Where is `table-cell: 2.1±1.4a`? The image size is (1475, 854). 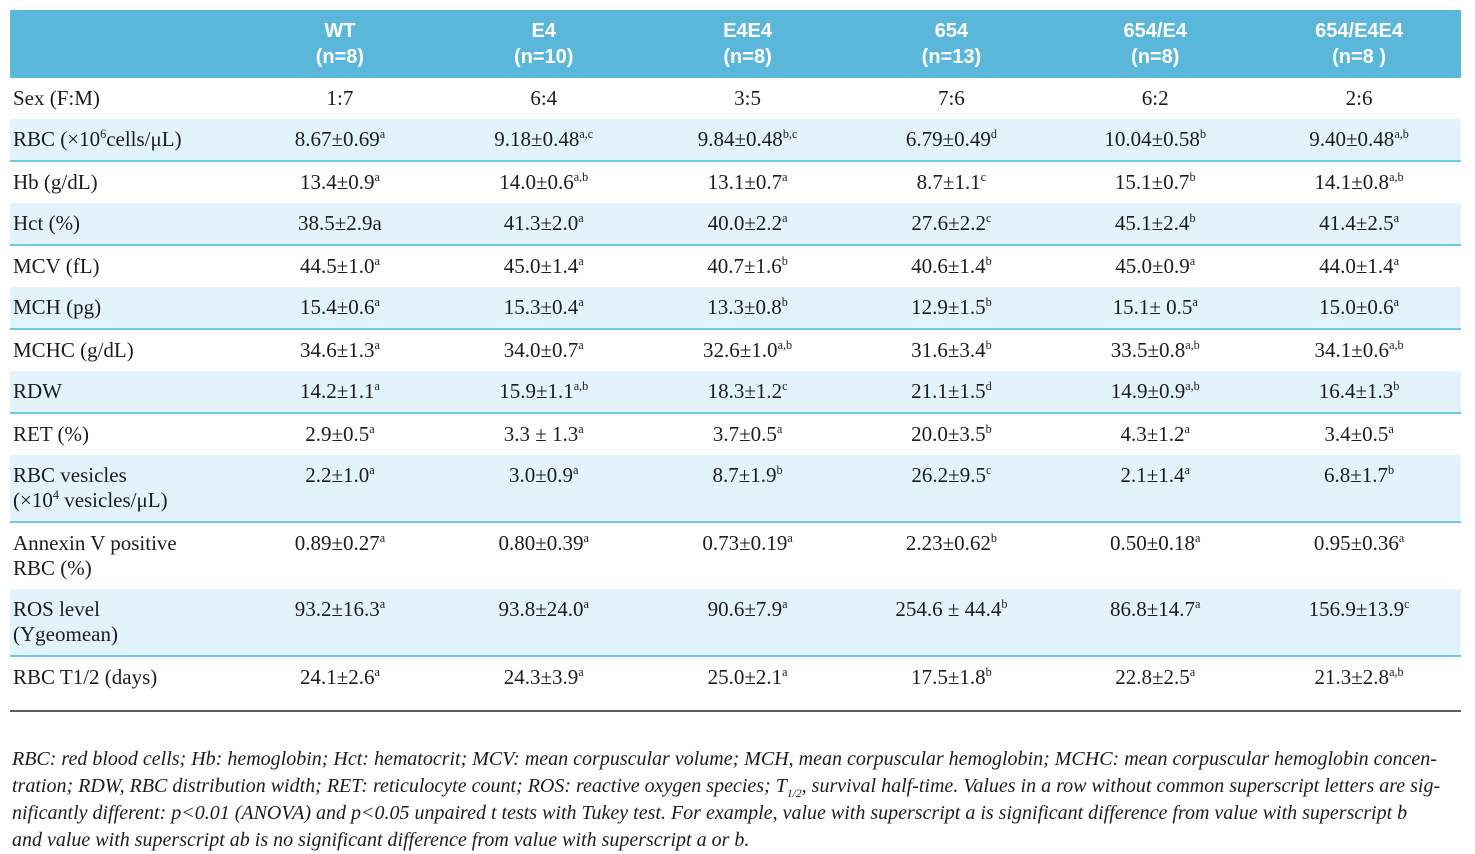 table-cell: 2.1±1.4a is located at coordinates (1155, 489).